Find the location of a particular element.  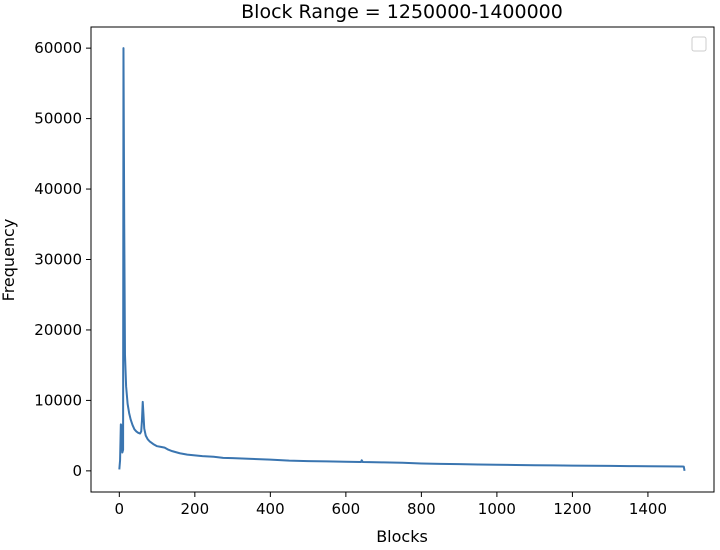

x-tick-label: 1200 is located at coordinates (572, 509).